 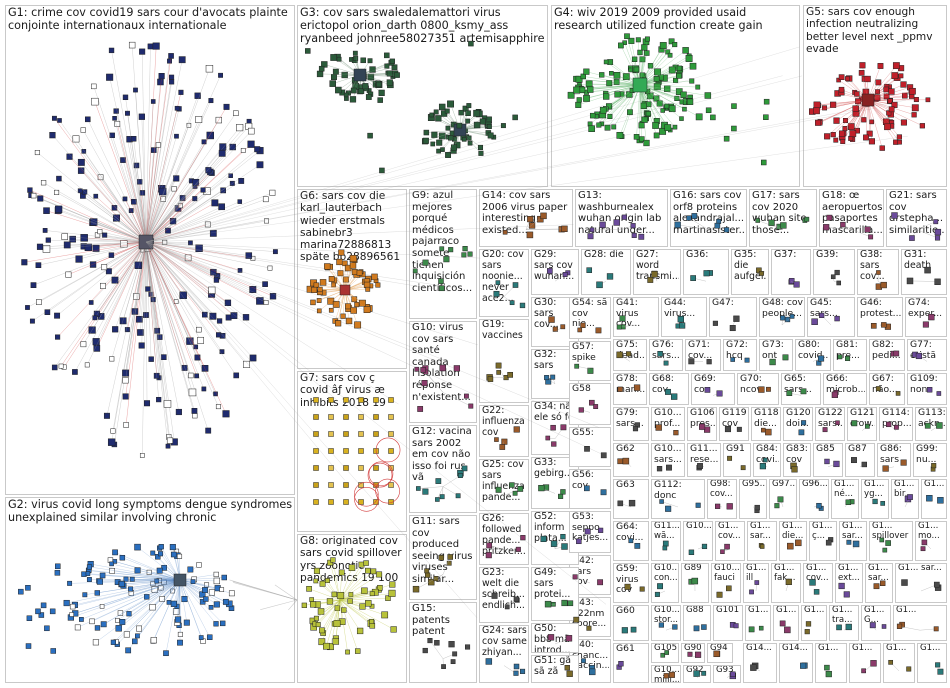 I want to click on group-panel-g72: G72: hcq, so click(x=740, y=355).